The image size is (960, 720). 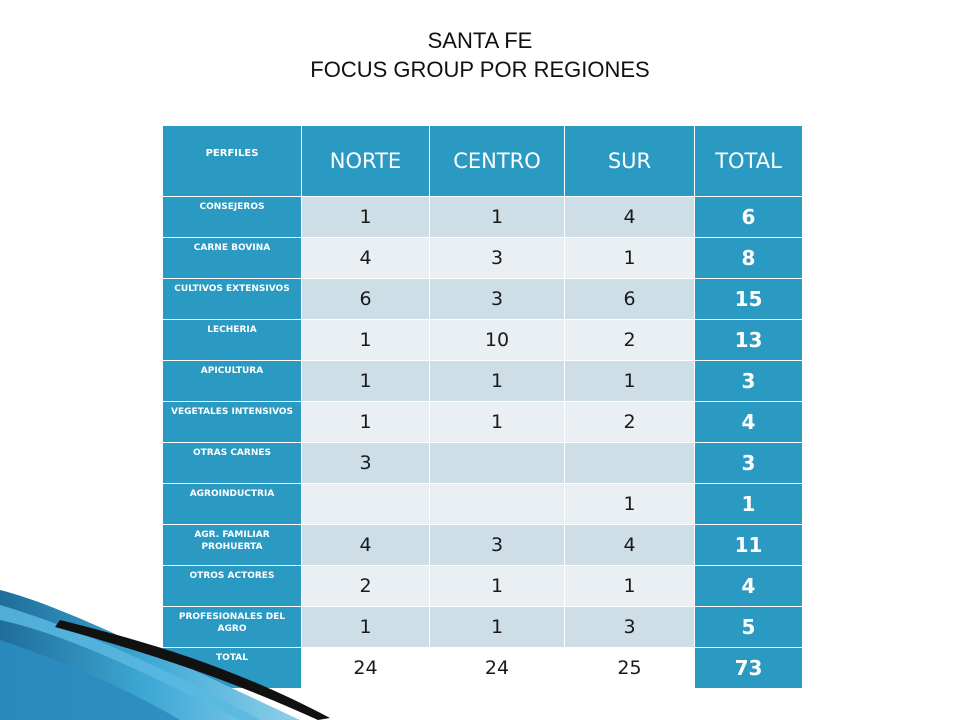 I want to click on column-header-sur: SUR, so click(x=629, y=161).